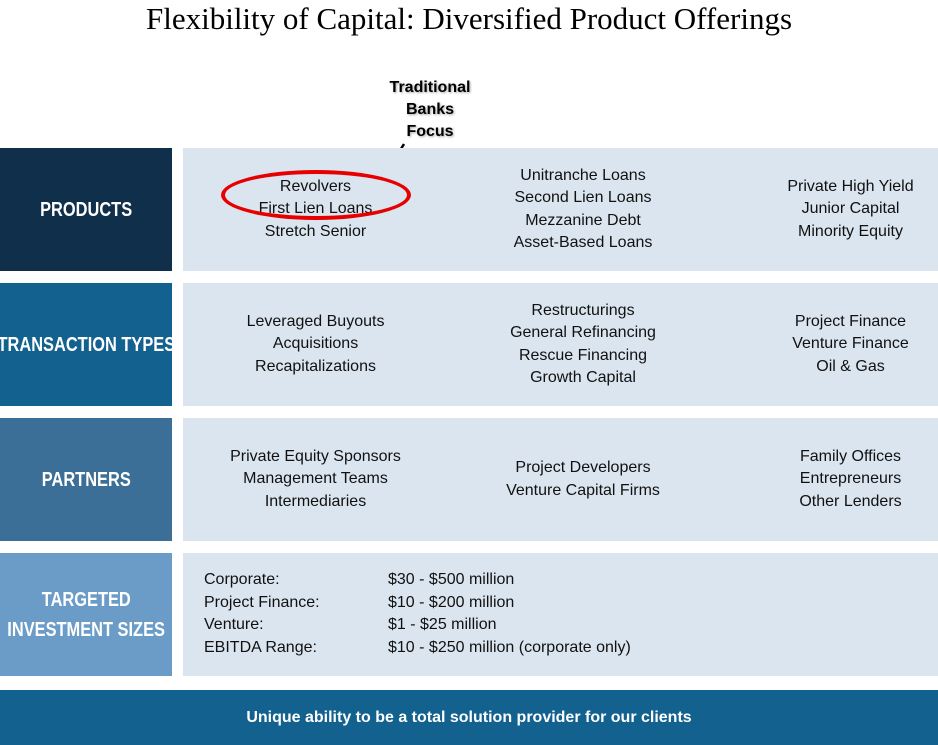 This screenshot has height=745, width=938. I want to click on product-item: Asset-Based Loans, so click(583, 242).